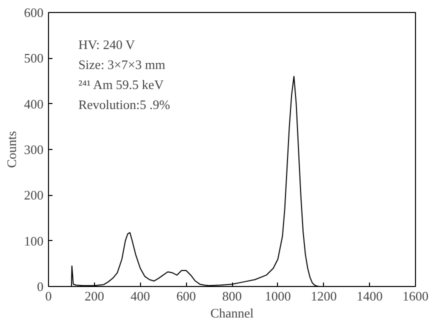  Describe the element at coordinates (34, 58) in the screenshot. I see `y-tick-label: 500` at that location.